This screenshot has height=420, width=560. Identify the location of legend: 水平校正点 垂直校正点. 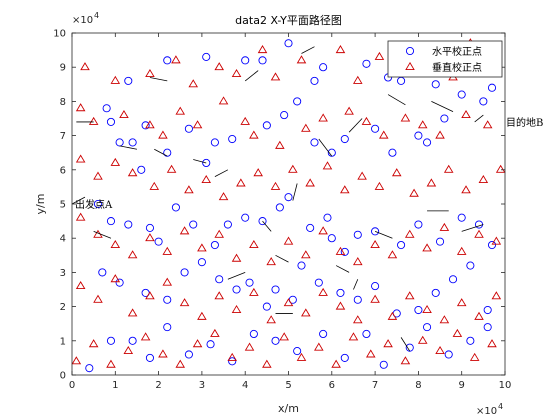
(445, 59).